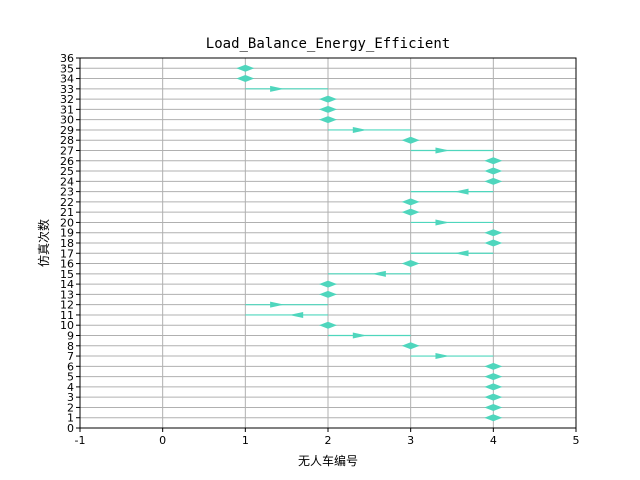  I want to click on y-tick-label: 36, so click(67, 58).